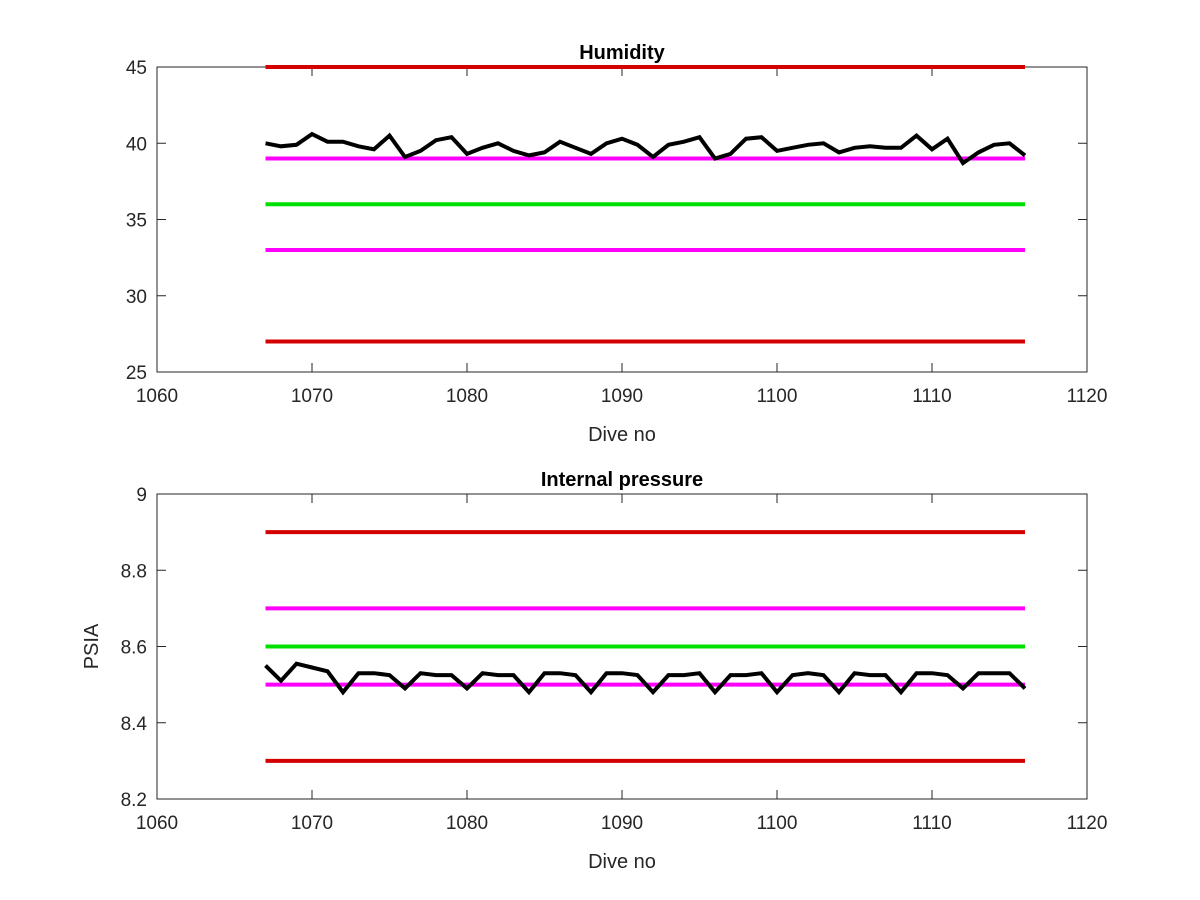 The image size is (1200, 900). I want to click on chart-title: Internal pressure, so click(622, 480).